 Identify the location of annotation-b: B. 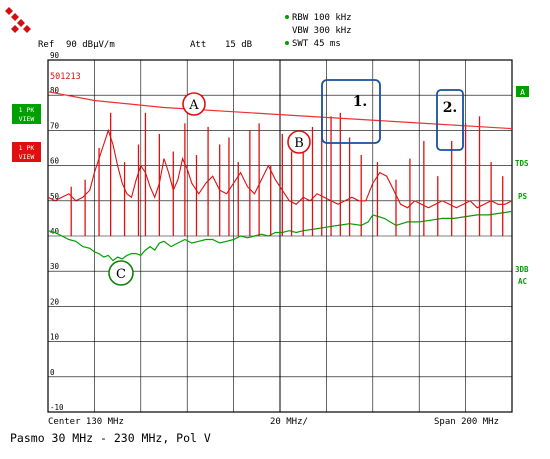
(299, 142).